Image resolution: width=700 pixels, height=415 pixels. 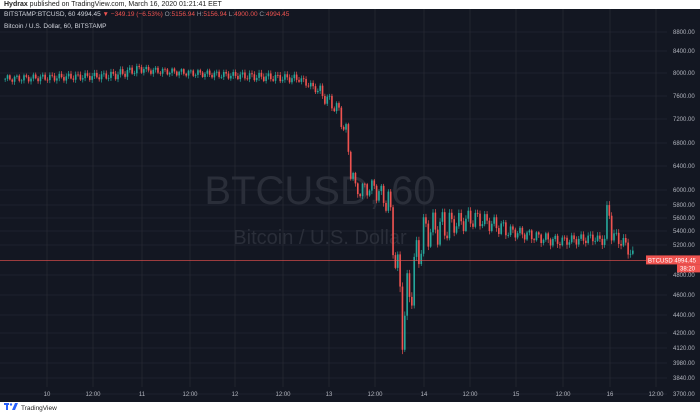 What do you see at coordinates (246, 14) in the screenshot?
I see `low-value: 4900.00` at bounding box center [246, 14].